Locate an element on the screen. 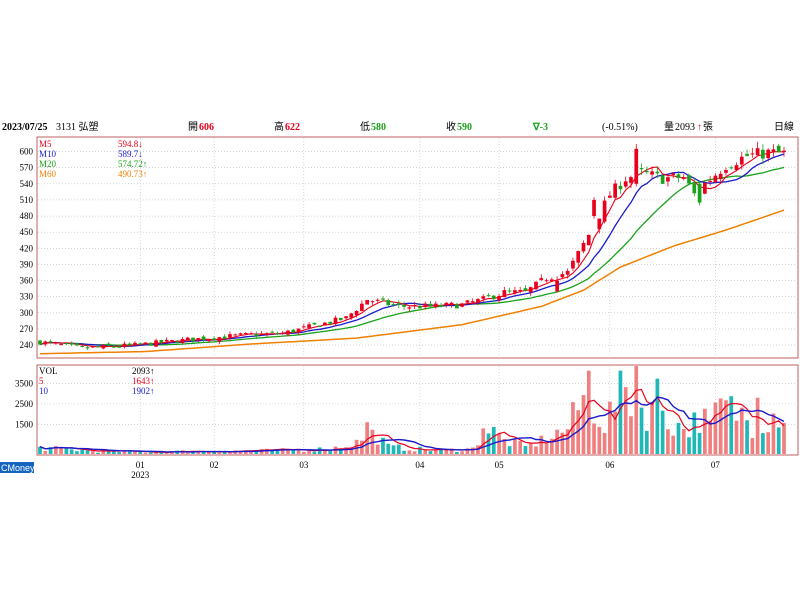 The height and width of the screenshot is (600, 800). price-legend-name: M60 is located at coordinates (48, 174).